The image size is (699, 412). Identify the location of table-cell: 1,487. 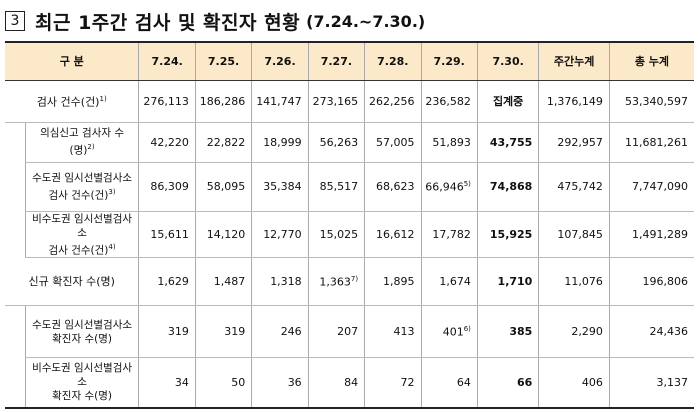
(223, 281).